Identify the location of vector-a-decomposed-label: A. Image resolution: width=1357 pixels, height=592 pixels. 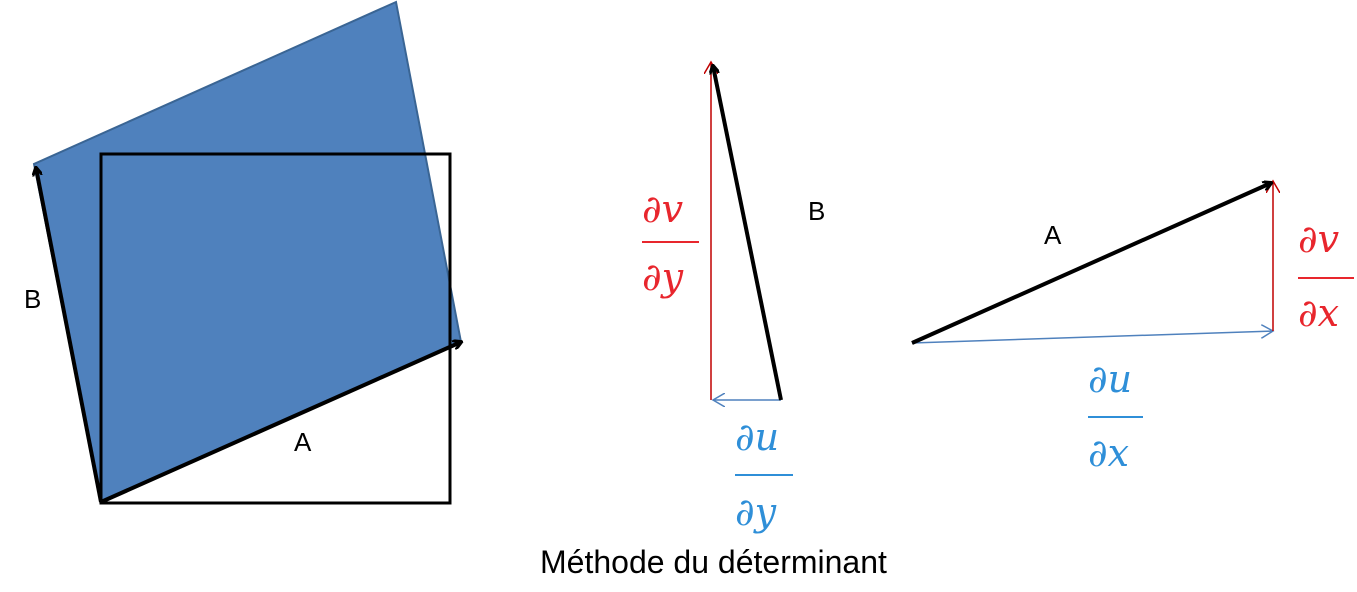
(1053, 235).